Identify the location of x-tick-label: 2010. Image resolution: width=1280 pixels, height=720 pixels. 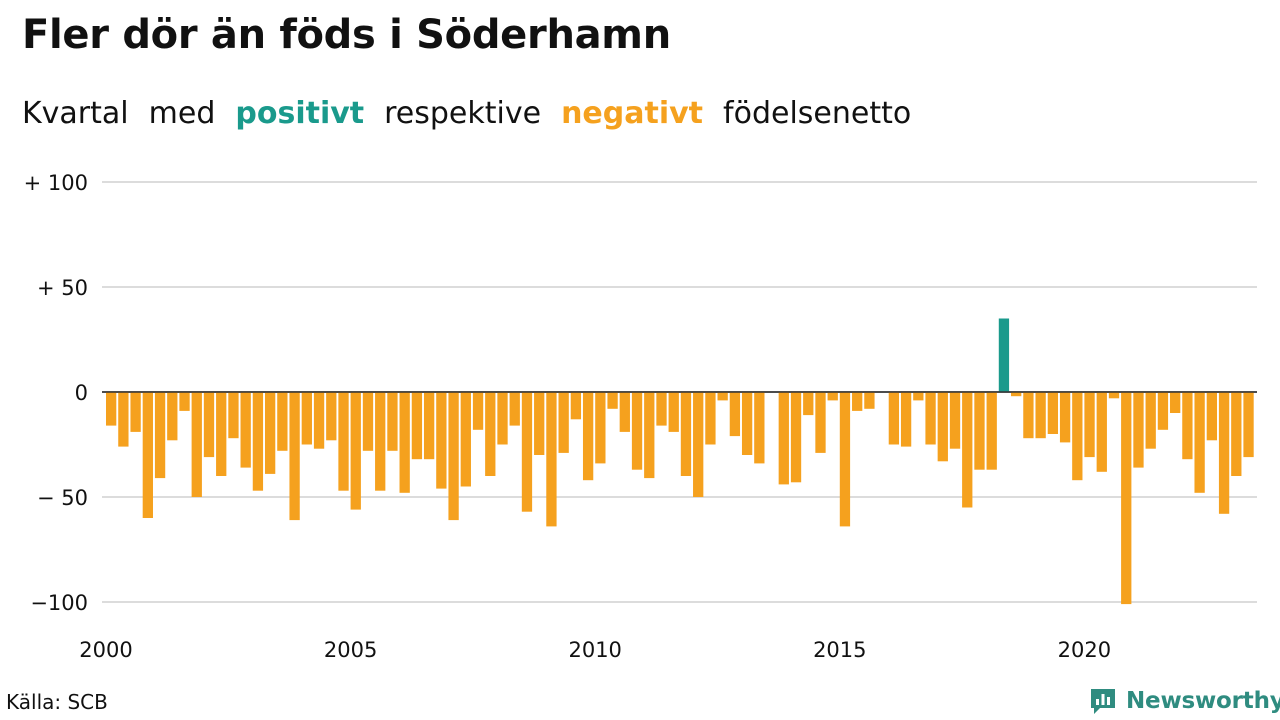
(594, 650).